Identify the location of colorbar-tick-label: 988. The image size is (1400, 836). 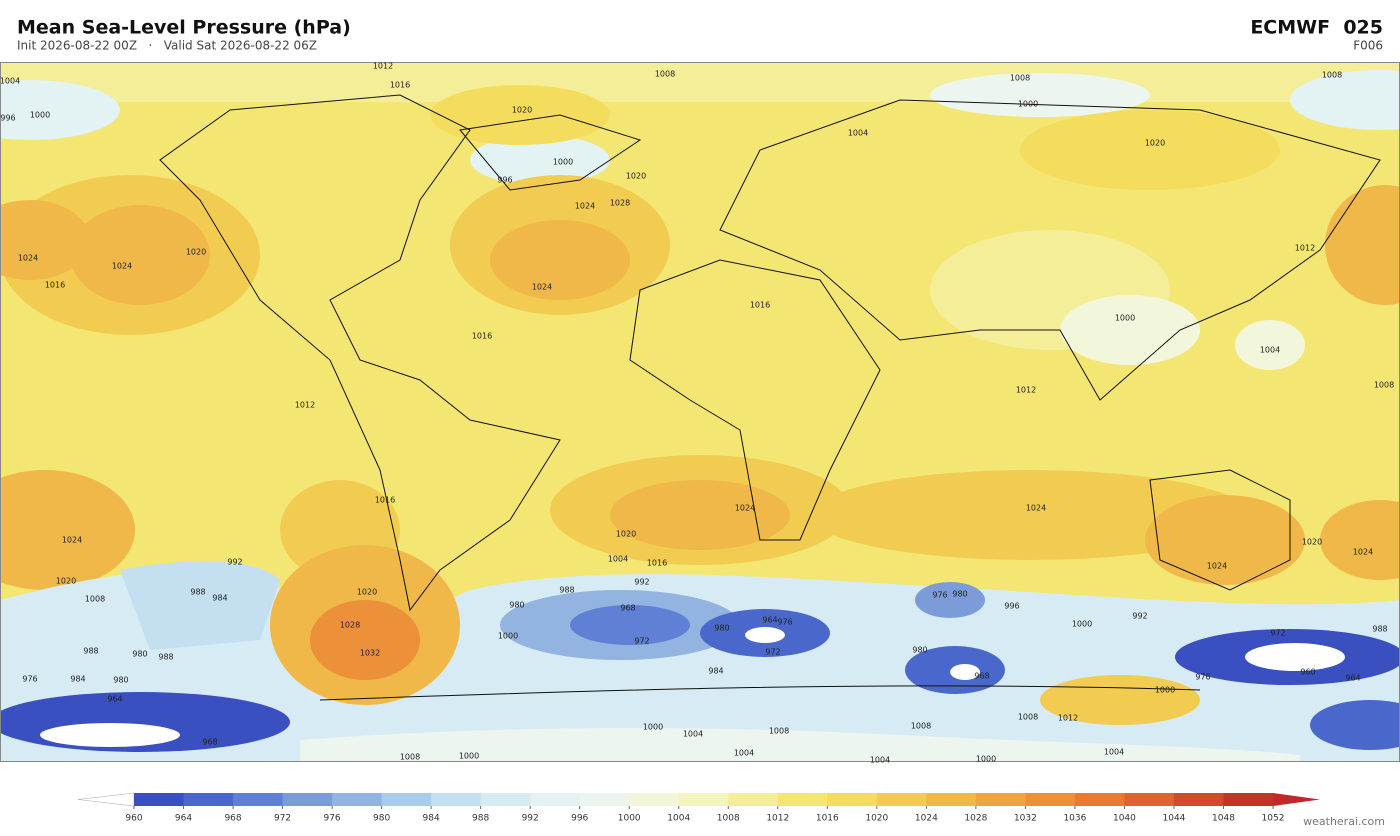
(480, 819).